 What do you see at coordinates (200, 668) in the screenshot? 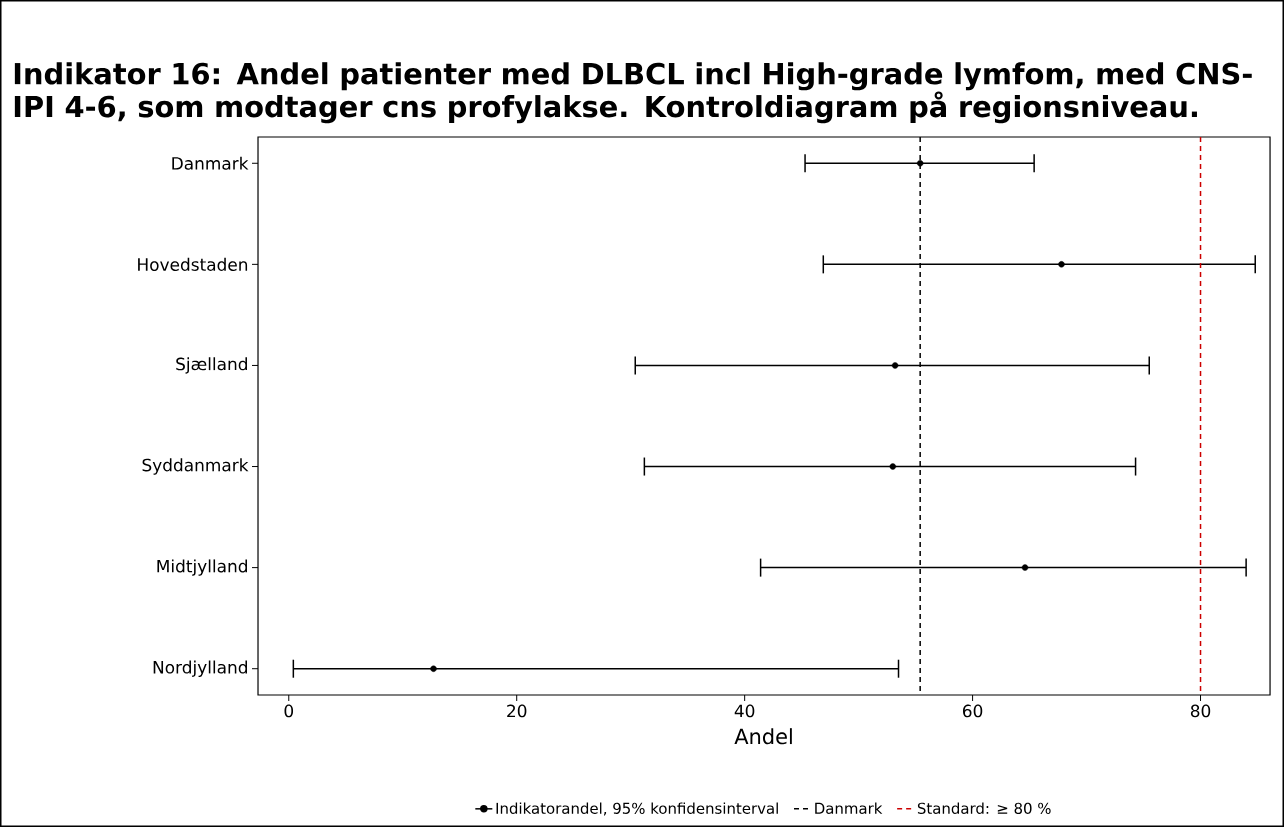
I see `y-tick-label: Nordjylland` at bounding box center [200, 668].